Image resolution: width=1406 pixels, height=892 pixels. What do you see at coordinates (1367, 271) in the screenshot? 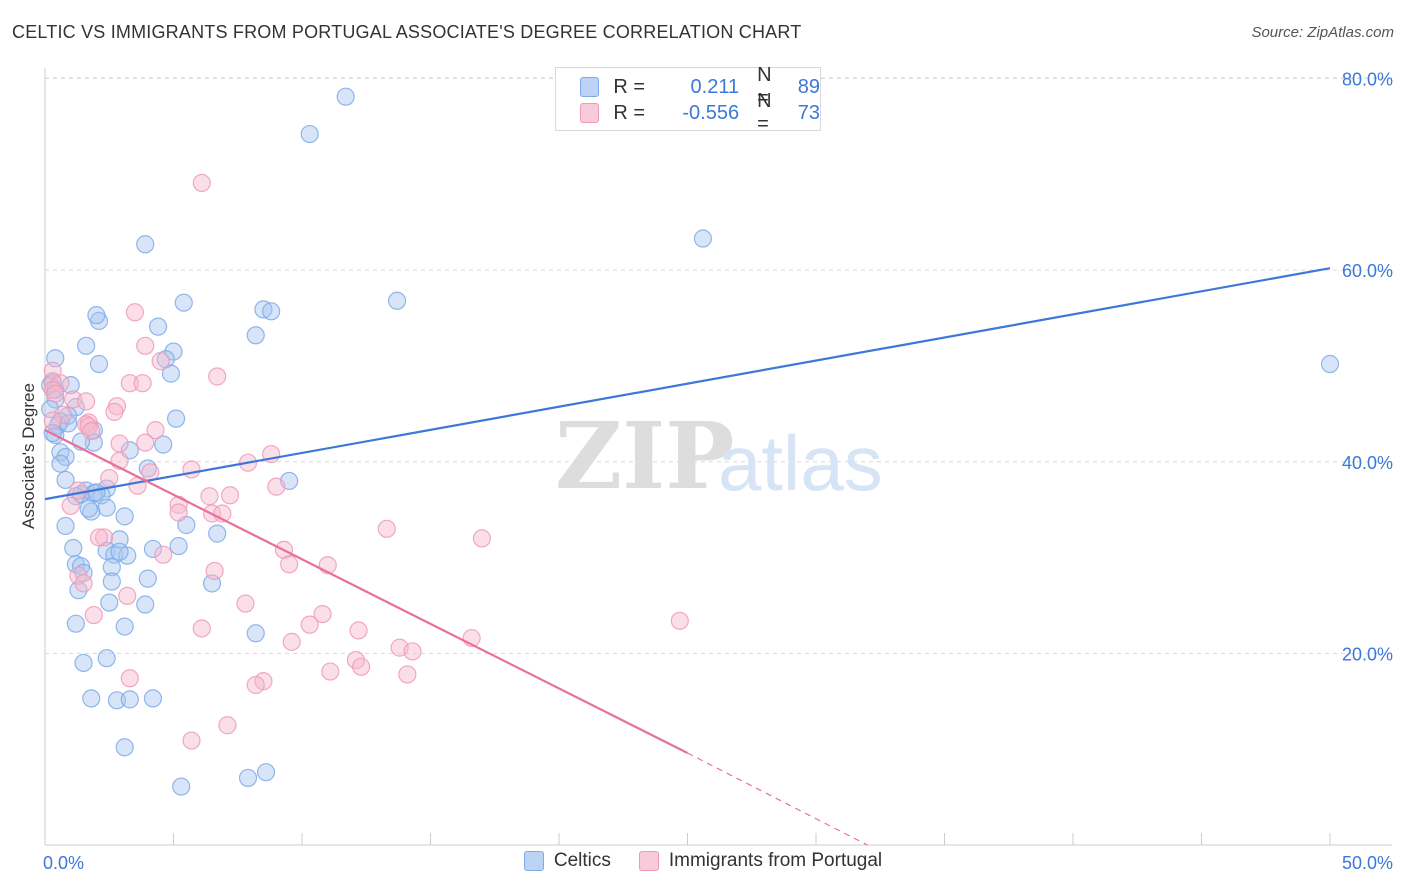
I see `y-tick-label: 60.0%` at bounding box center [1367, 271].